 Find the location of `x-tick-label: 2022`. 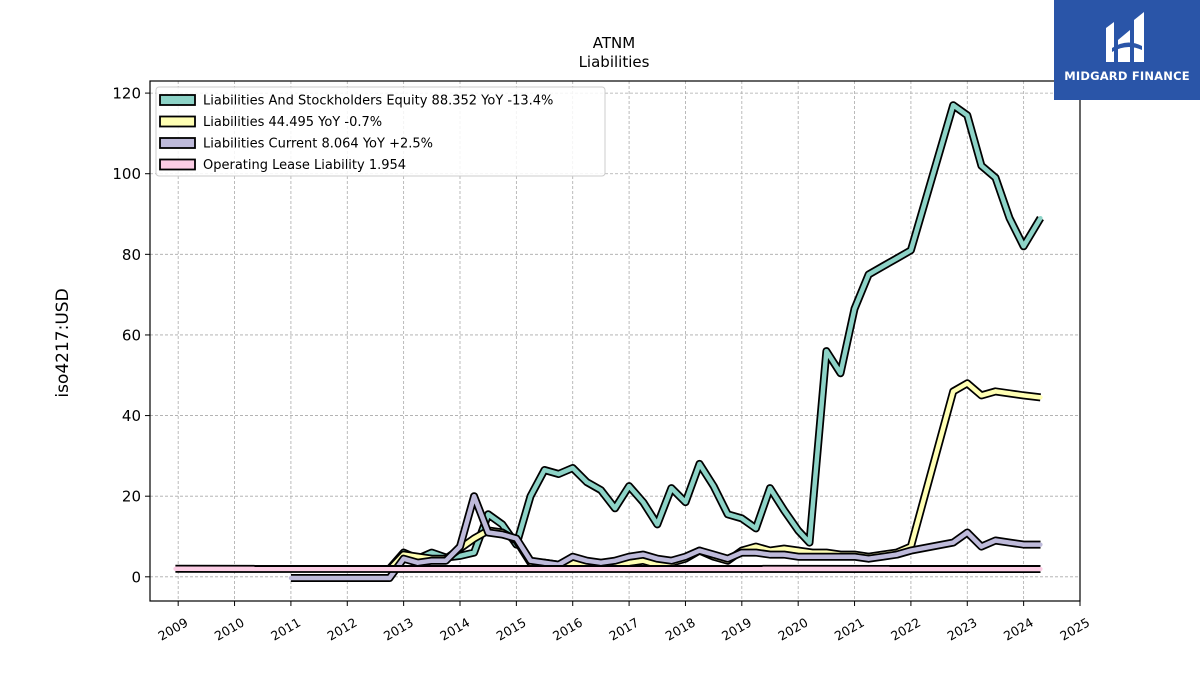

x-tick-label: 2022 is located at coordinates (905, 629).